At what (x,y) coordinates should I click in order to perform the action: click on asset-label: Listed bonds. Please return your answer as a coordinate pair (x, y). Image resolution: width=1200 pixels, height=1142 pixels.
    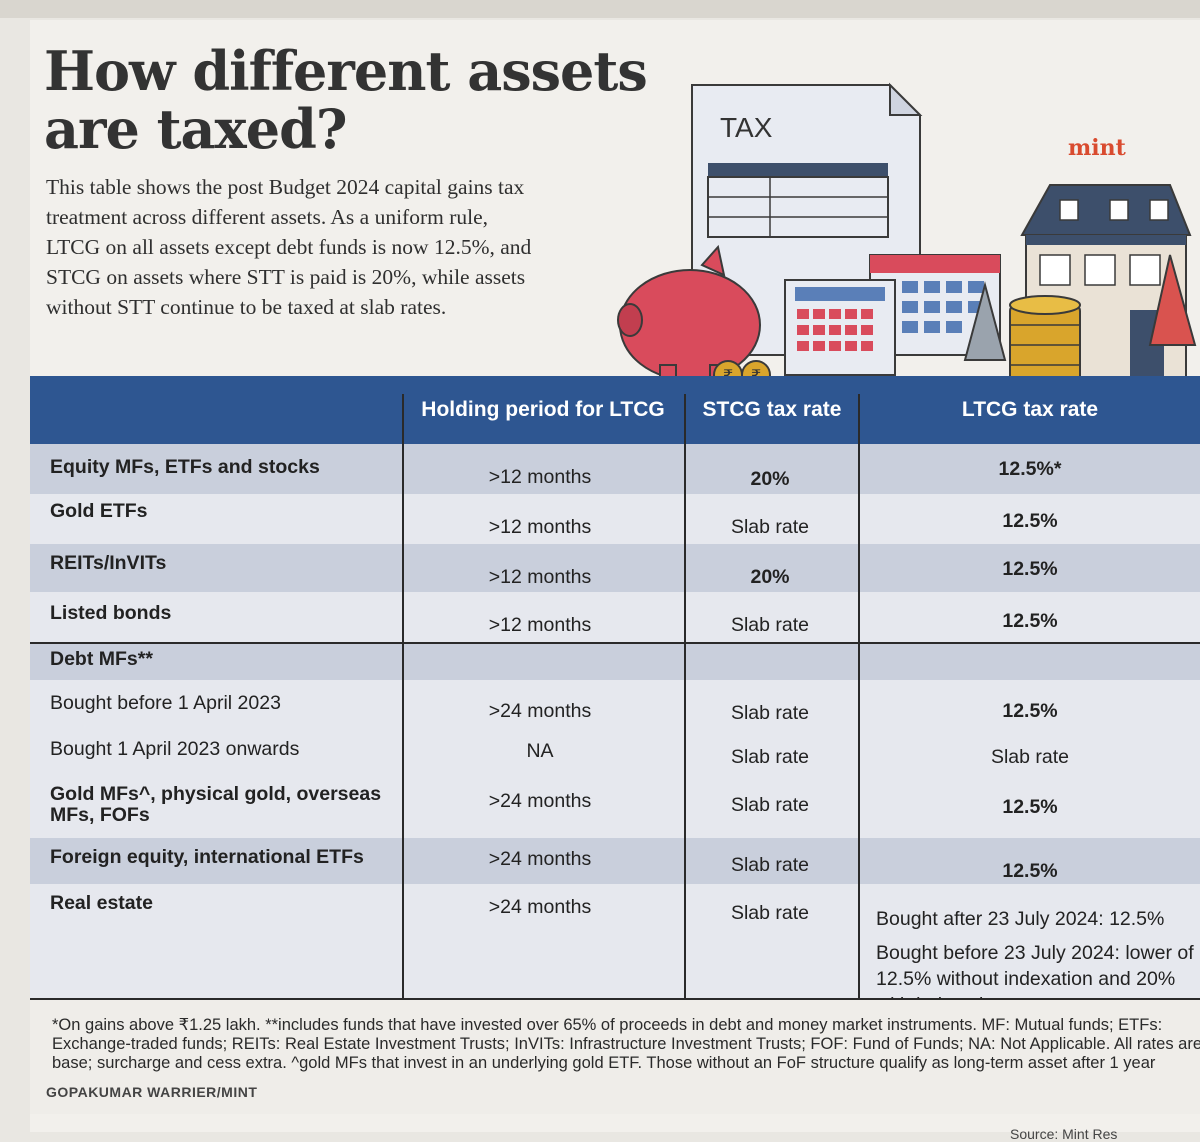
    Looking at the image, I should click on (111, 613).